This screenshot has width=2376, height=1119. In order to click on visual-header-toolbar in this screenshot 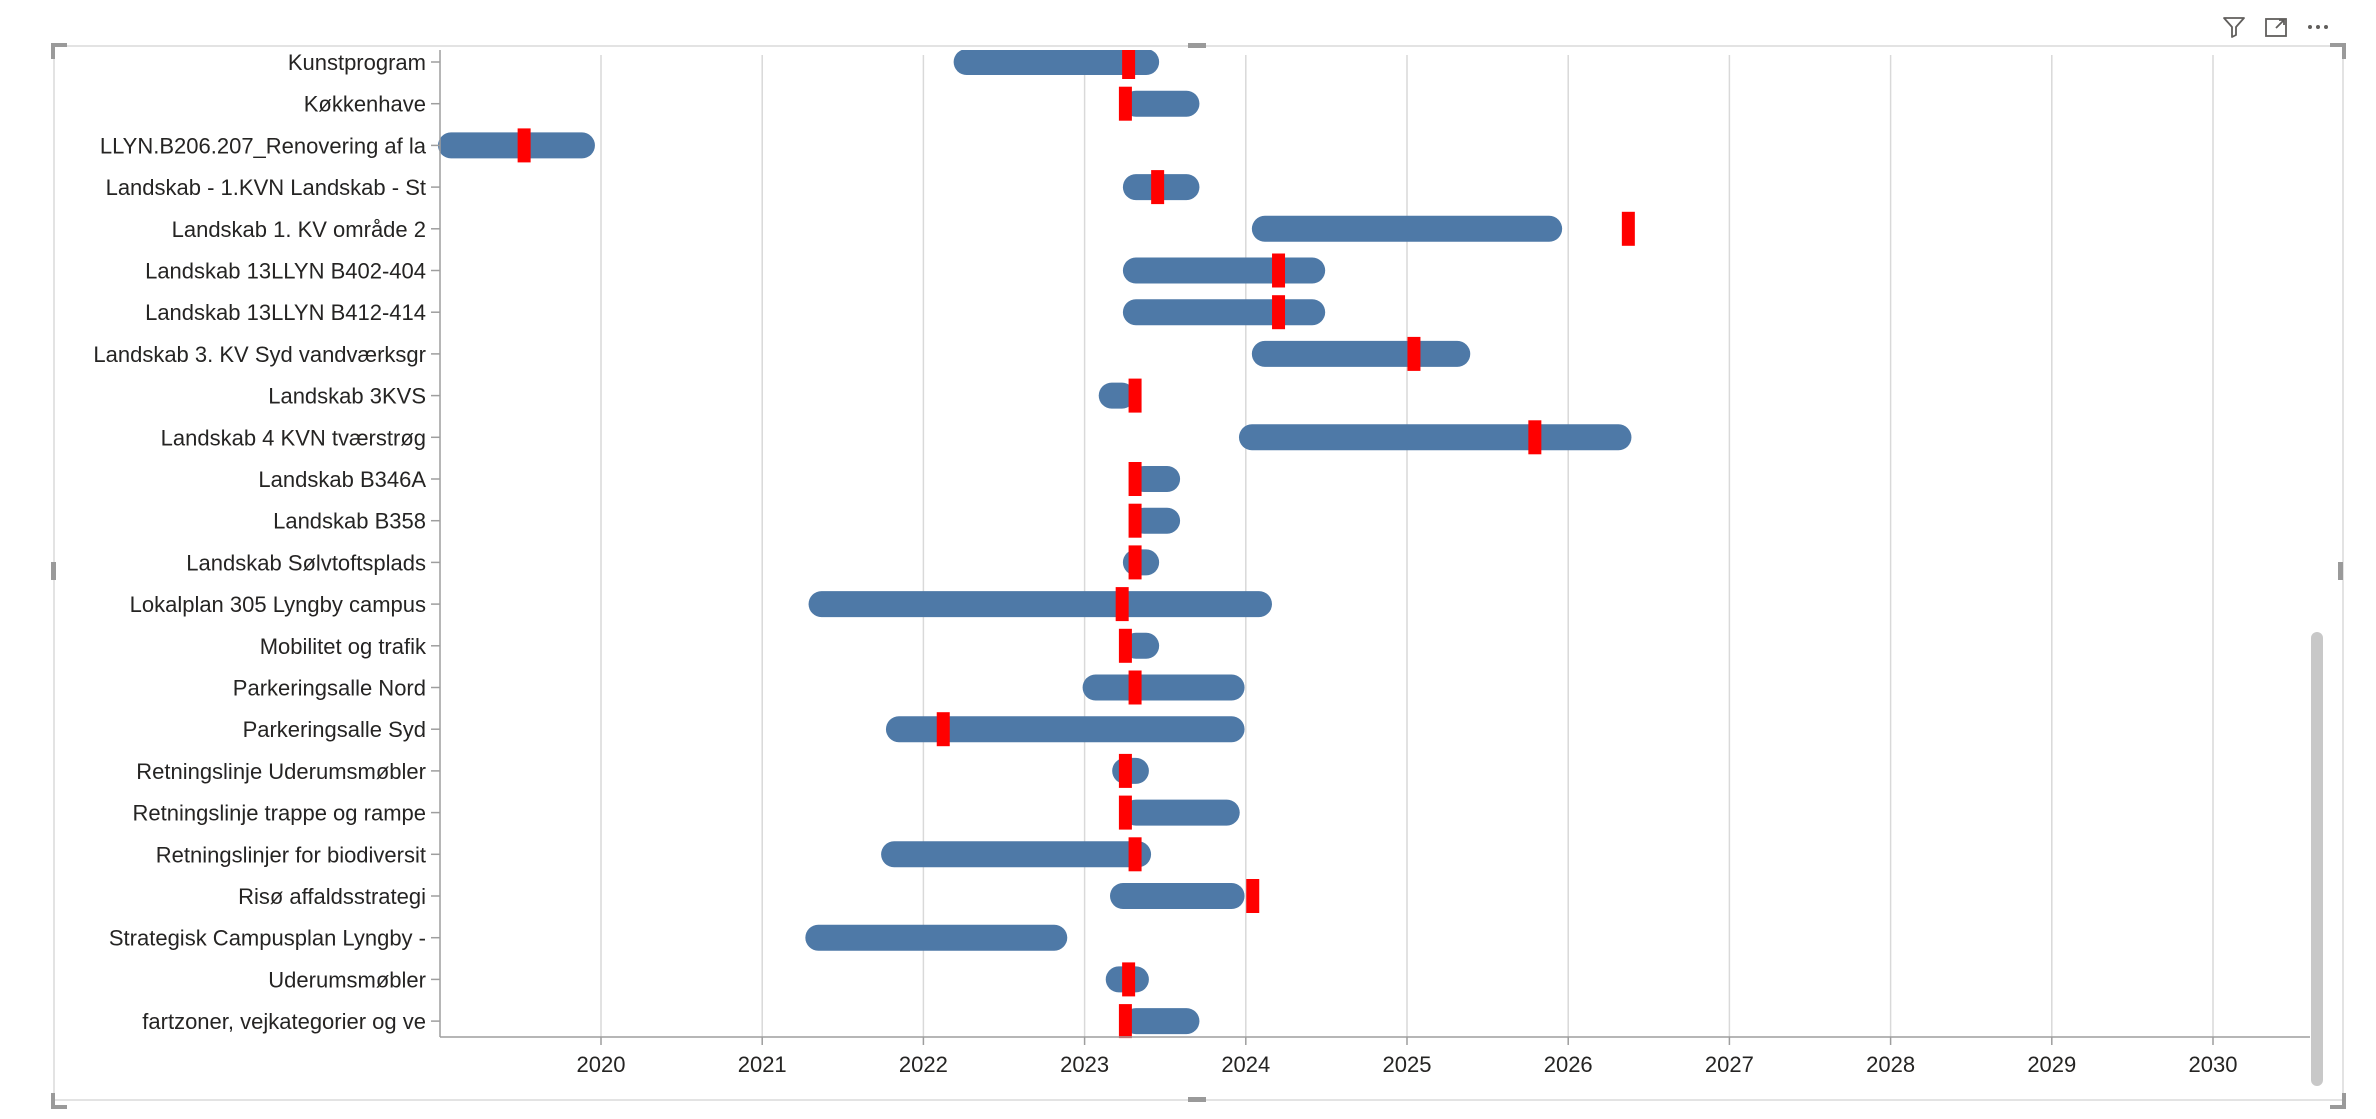, I will do `click(2276, 27)`.